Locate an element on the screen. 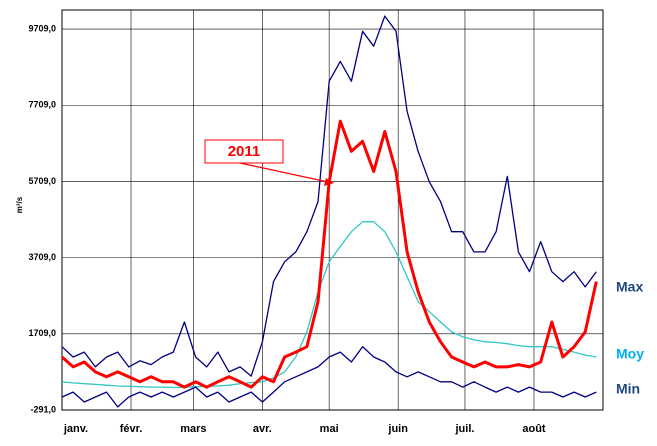  y-tick-label: 9709,0 is located at coordinates (42, 28).